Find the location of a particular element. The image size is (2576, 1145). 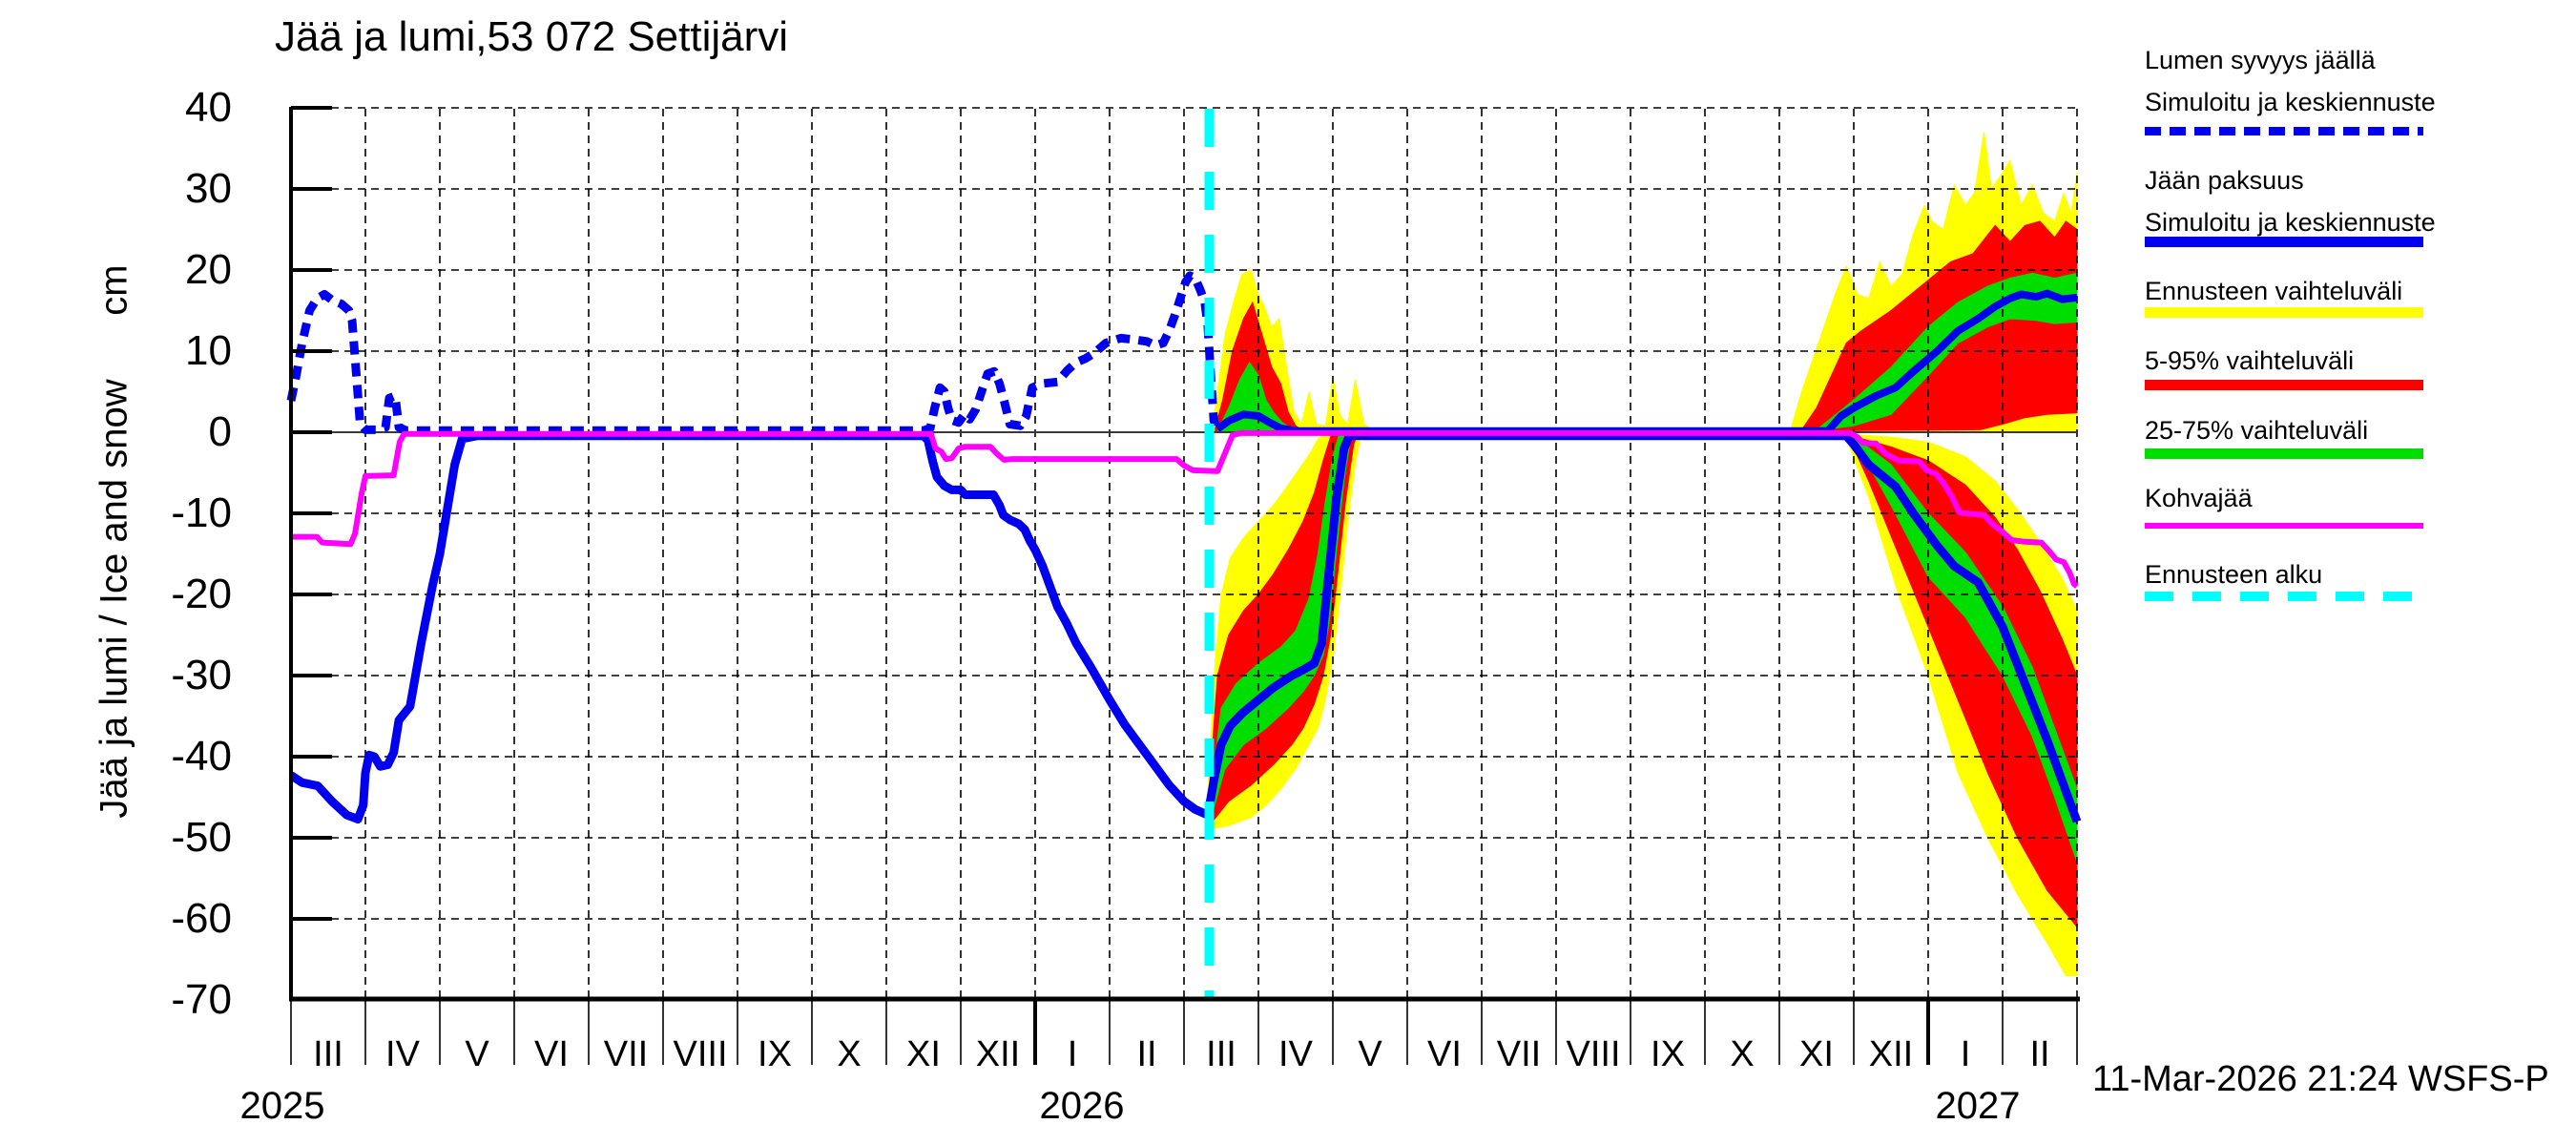

x-month-label-21: XI is located at coordinates (1816, 1054).